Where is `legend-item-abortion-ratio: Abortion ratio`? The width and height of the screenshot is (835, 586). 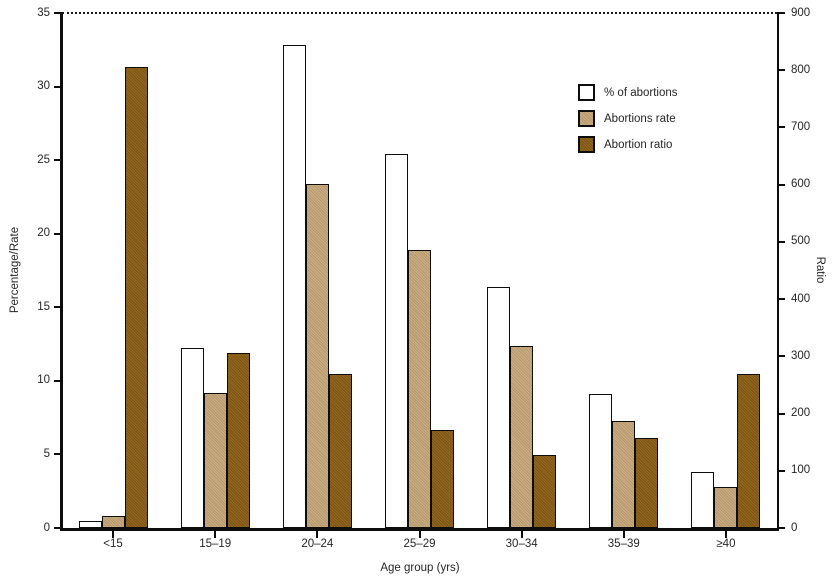
legend-item-abortion-ratio: Abortion ratio is located at coordinates (628, 144).